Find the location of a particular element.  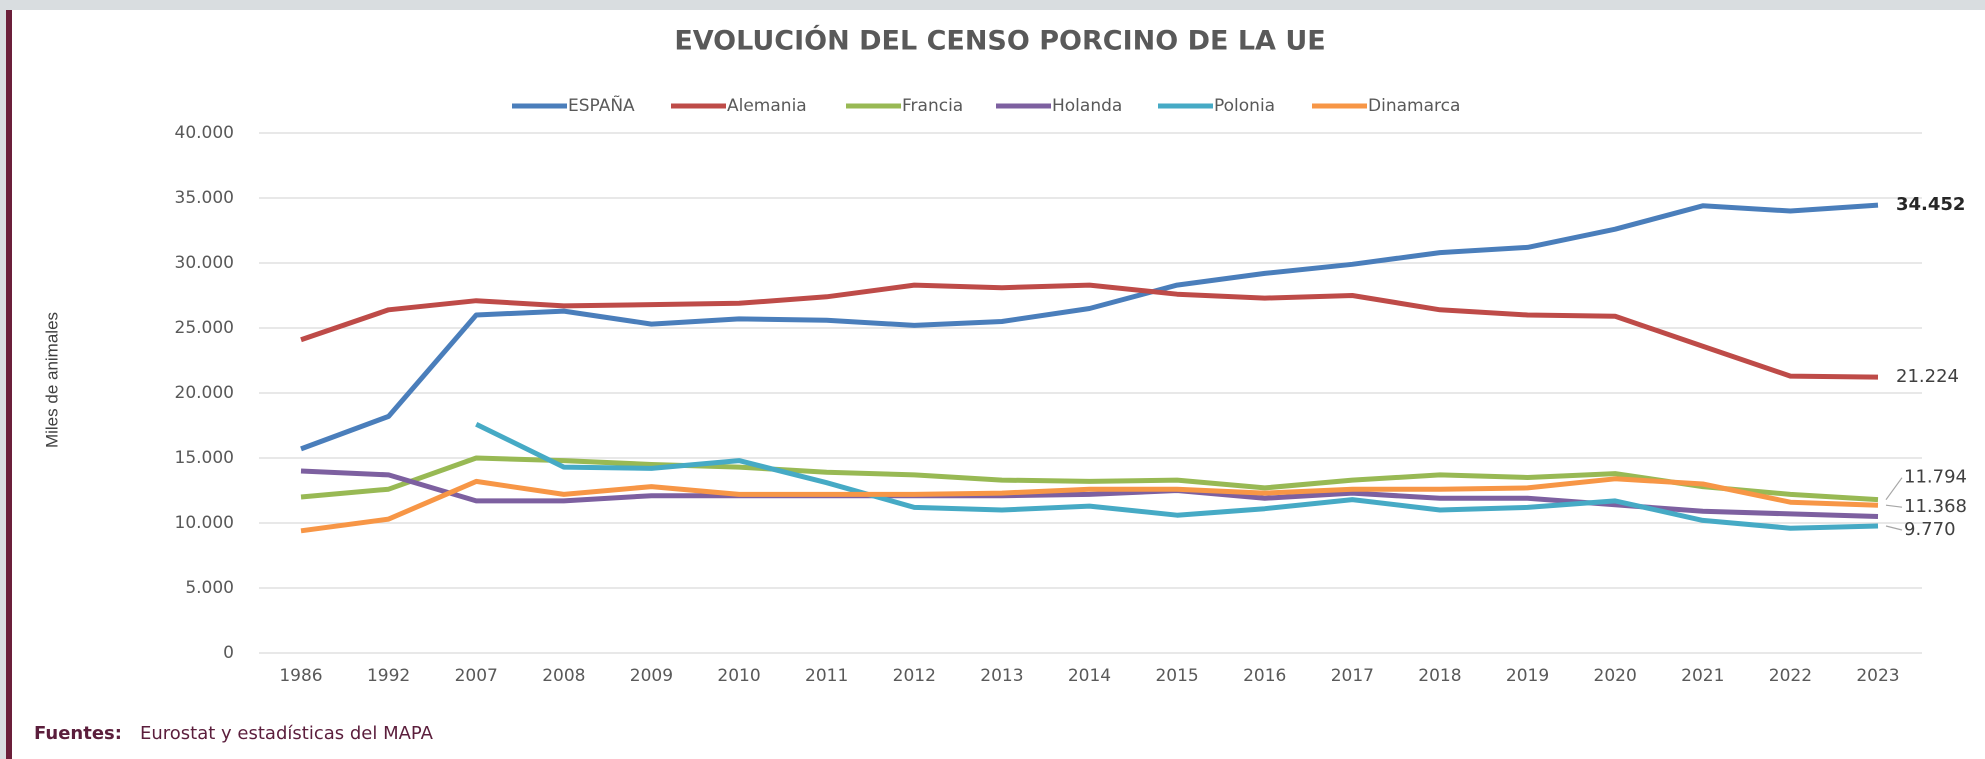

legend-label: Dinamarca is located at coordinates (1414, 106).